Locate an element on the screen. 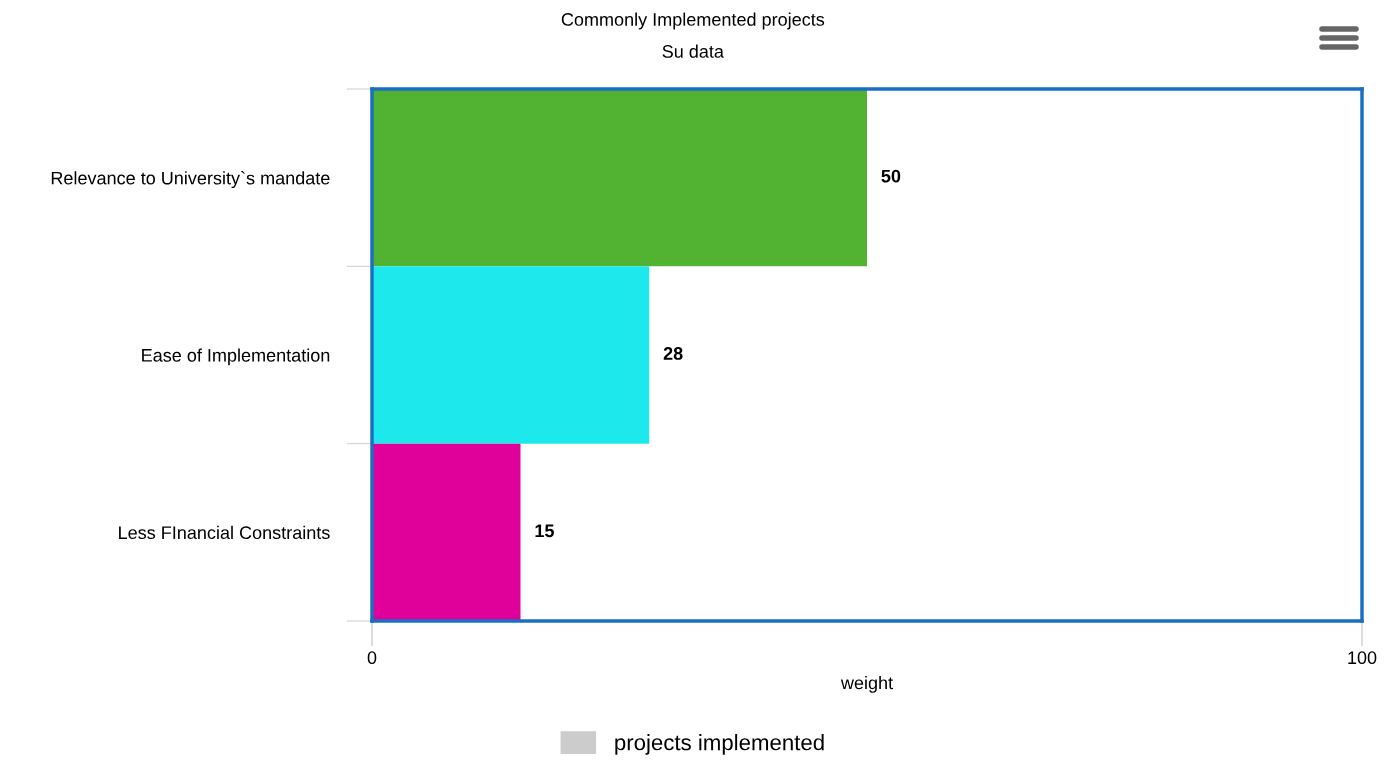  x-tick-label: 100 is located at coordinates (1362, 658).